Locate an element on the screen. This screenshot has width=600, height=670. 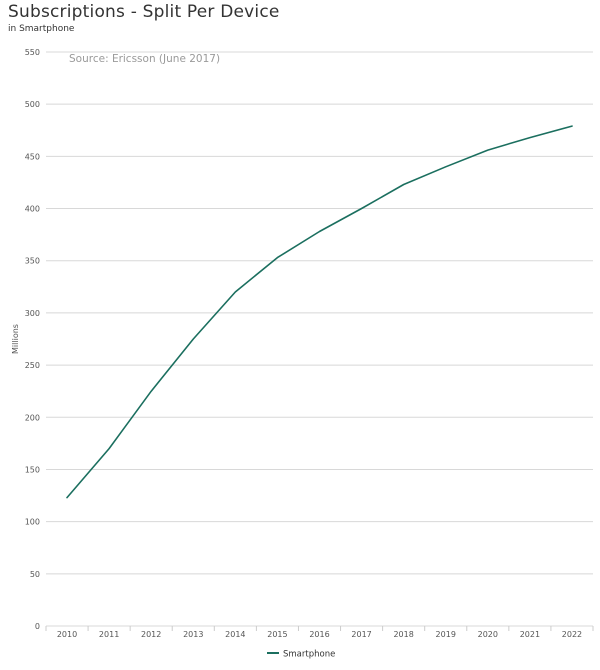
chart-title: Subscriptions - Split Per Device is located at coordinates (144, 12).